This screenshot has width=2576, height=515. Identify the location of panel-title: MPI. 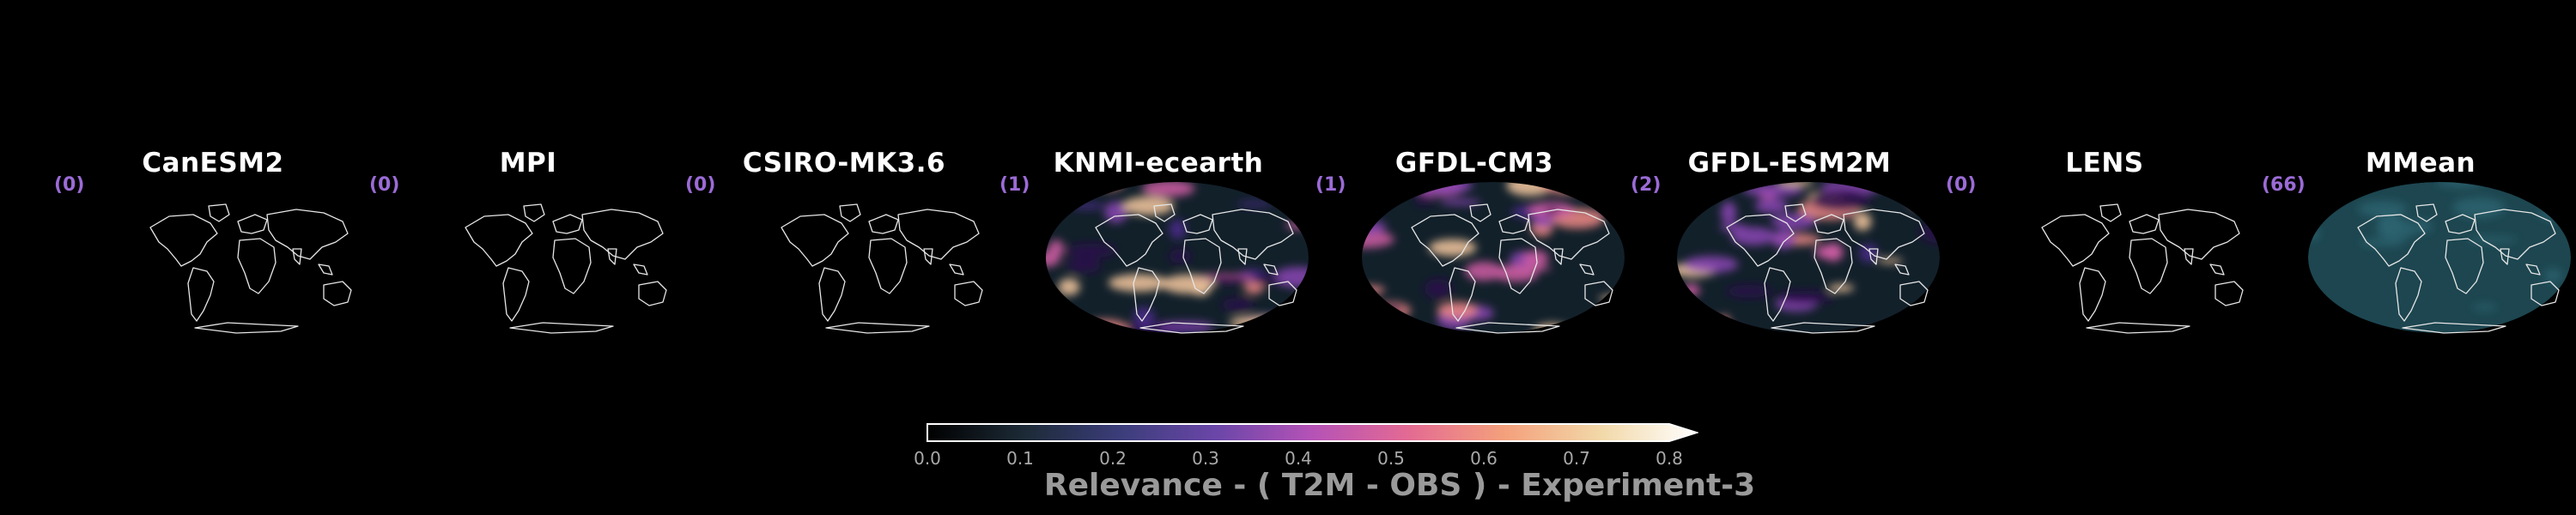
(528, 163).